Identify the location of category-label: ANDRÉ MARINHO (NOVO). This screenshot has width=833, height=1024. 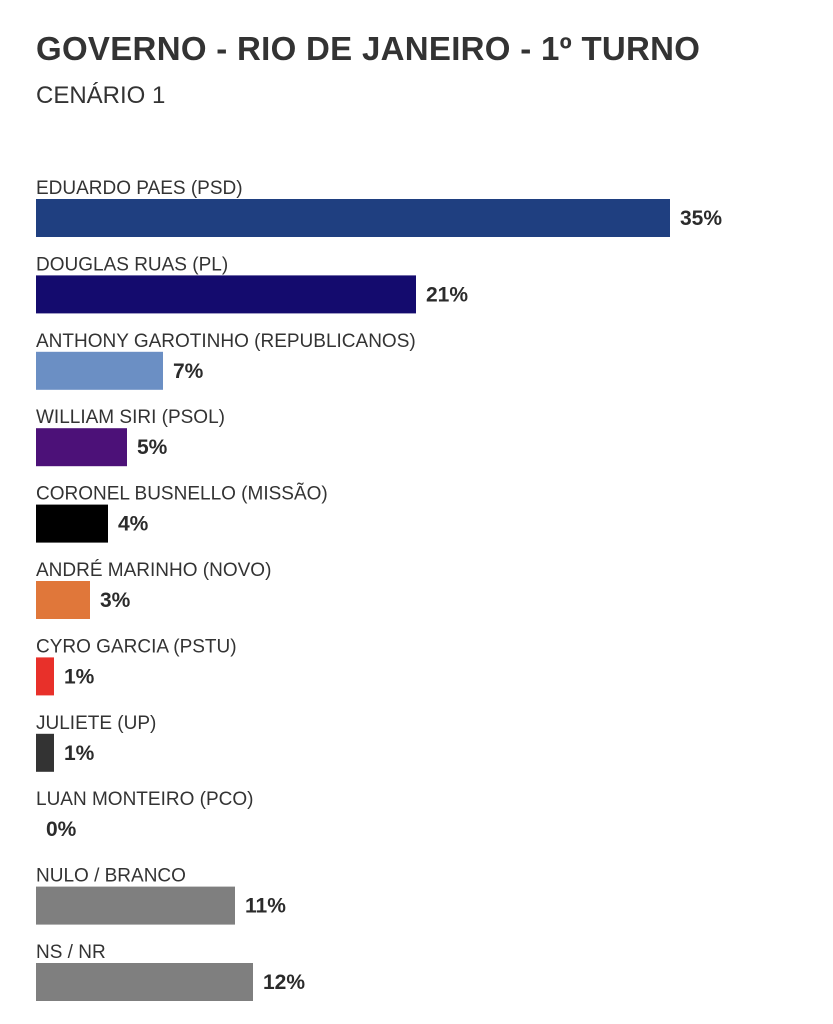
(153, 570).